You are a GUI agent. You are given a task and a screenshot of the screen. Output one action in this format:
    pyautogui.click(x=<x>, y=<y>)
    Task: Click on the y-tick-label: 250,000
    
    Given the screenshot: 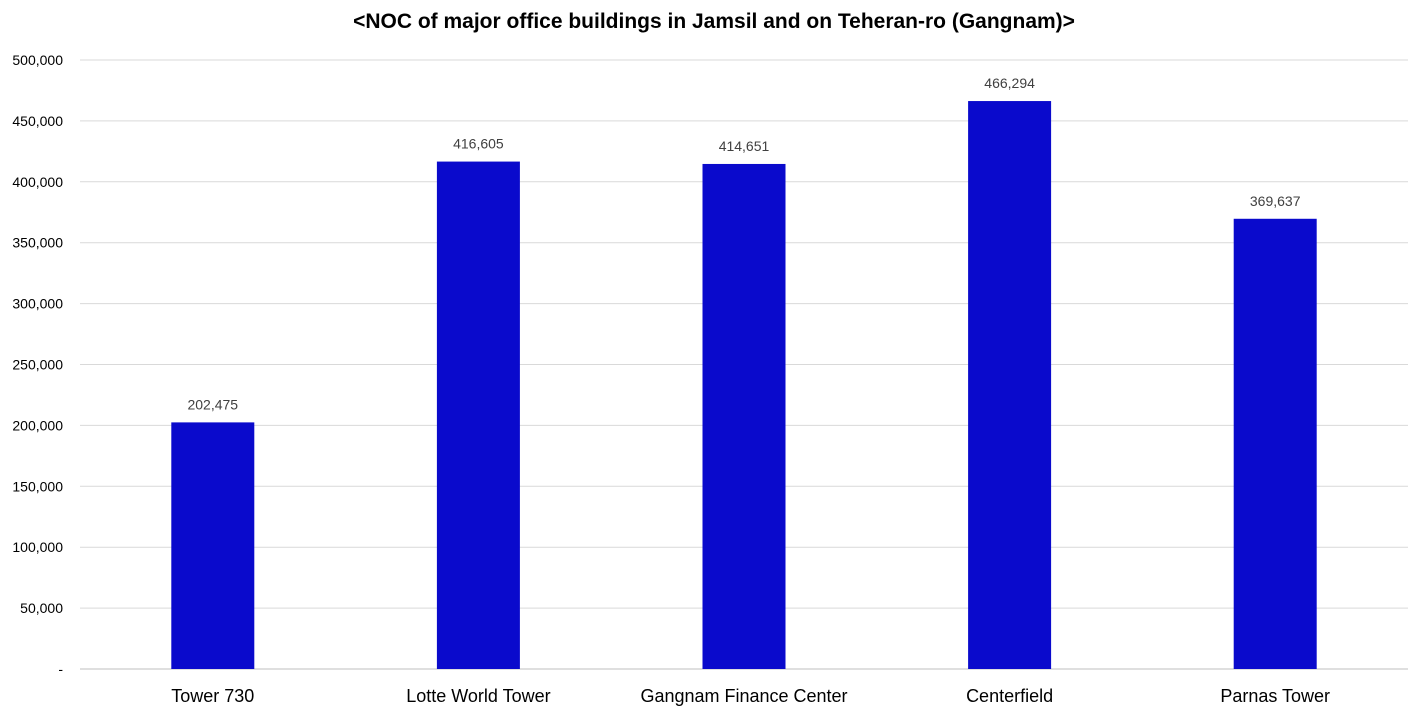 What is the action you would take?
    pyautogui.click(x=37, y=365)
    